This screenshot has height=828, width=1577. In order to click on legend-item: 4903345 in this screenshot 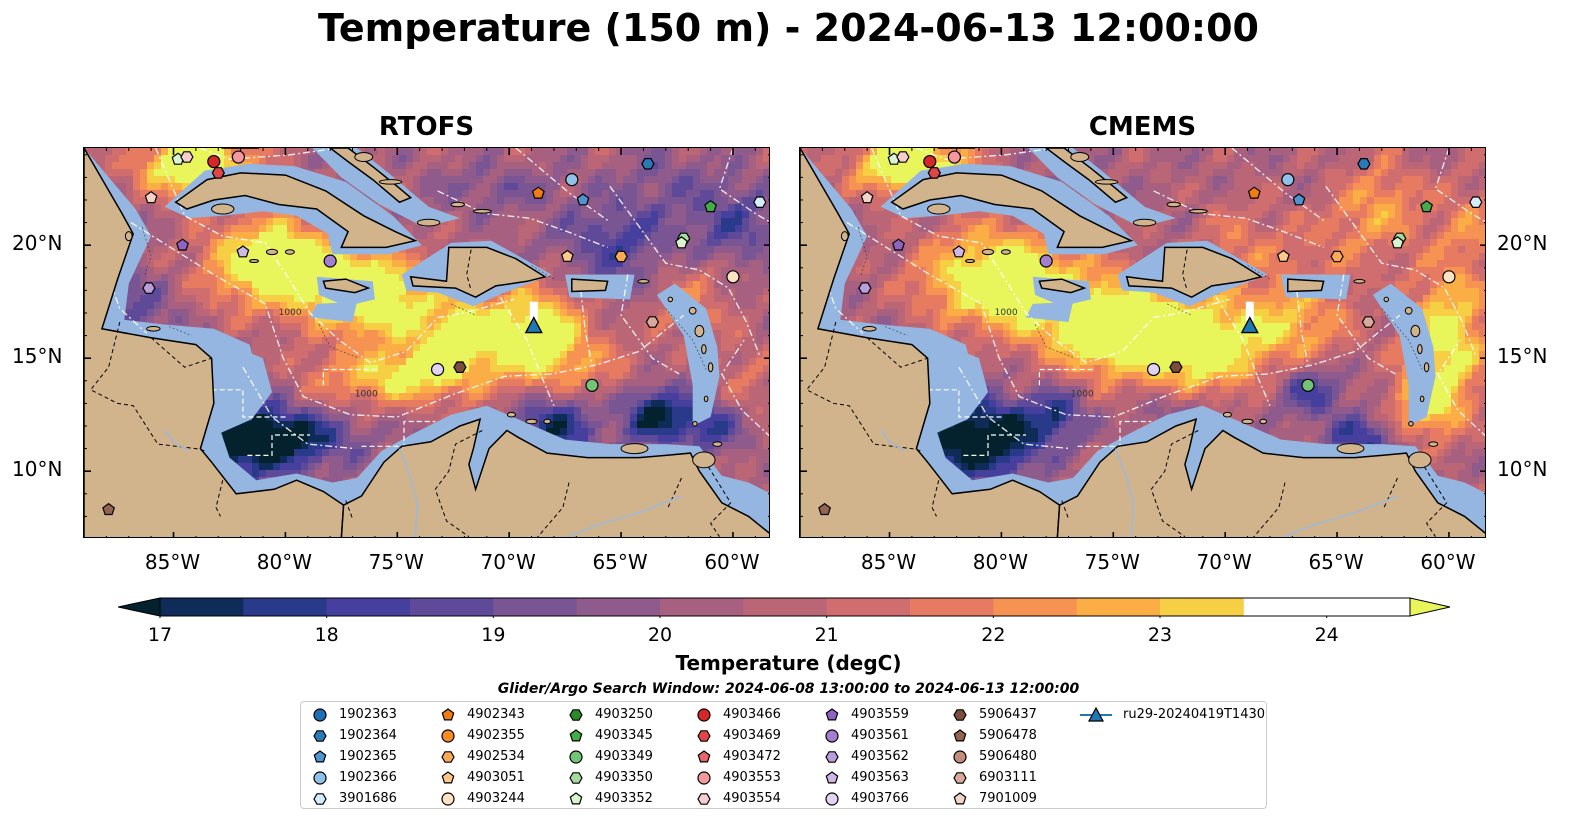, I will do `click(610, 735)`.